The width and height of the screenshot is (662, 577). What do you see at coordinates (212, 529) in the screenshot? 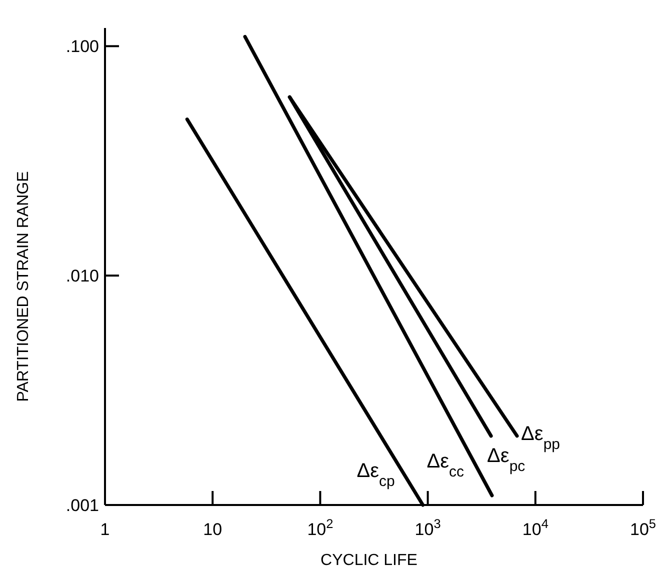
I see `x-tick-label: 10` at bounding box center [212, 529].